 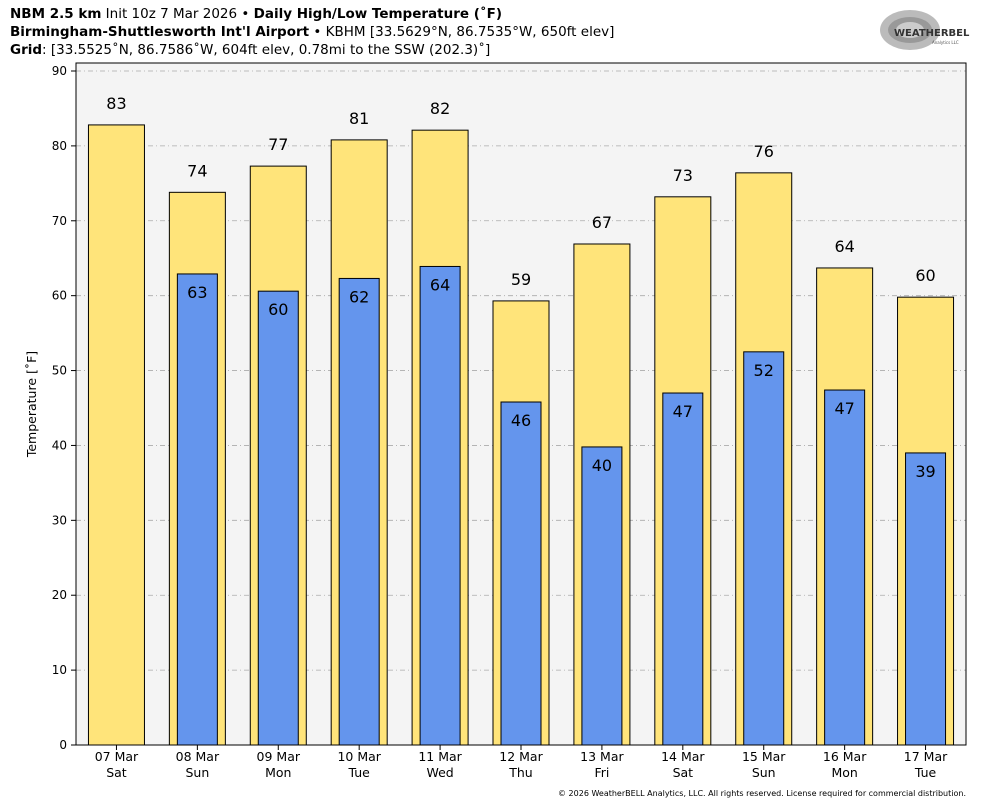 I want to click on y-tick-label: 70, so click(x=59, y=221).